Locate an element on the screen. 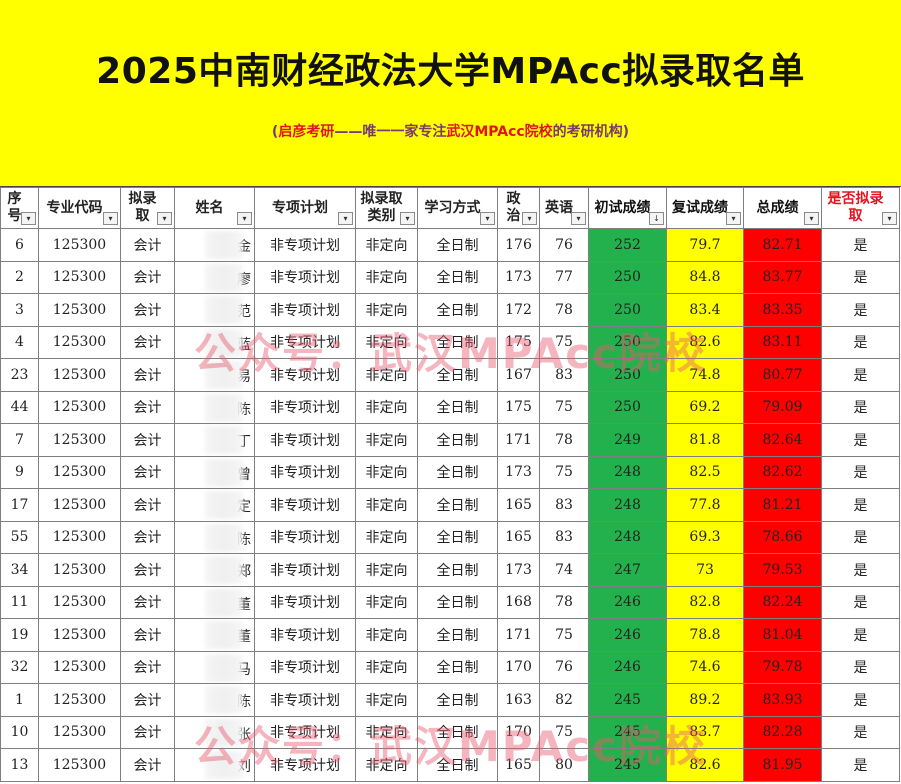 This screenshot has height=784, width=901. table-row: 10 125300 会计张非专项计划 非定向 全日制 170 75 245 83.7 82.28 是 is located at coordinates (450, 732).